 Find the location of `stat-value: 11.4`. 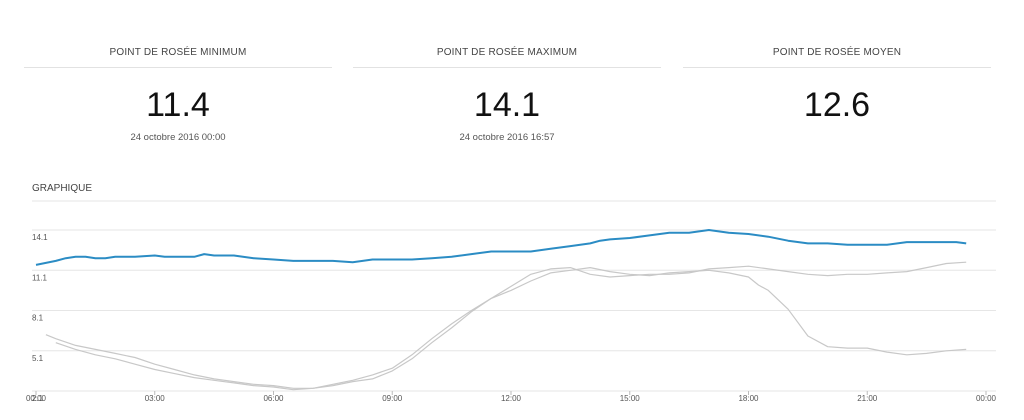

stat-value: 11.4 is located at coordinates (178, 105).